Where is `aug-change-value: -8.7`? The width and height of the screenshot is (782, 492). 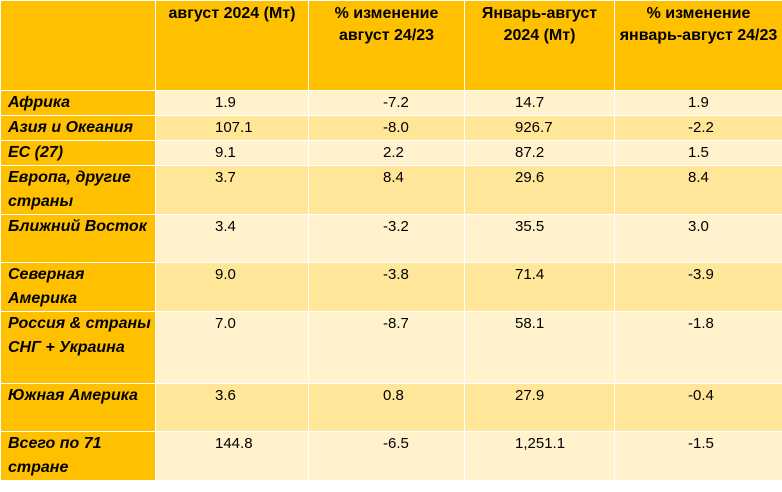 aug-change-value: -8.7 is located at coordinates (386, 347).